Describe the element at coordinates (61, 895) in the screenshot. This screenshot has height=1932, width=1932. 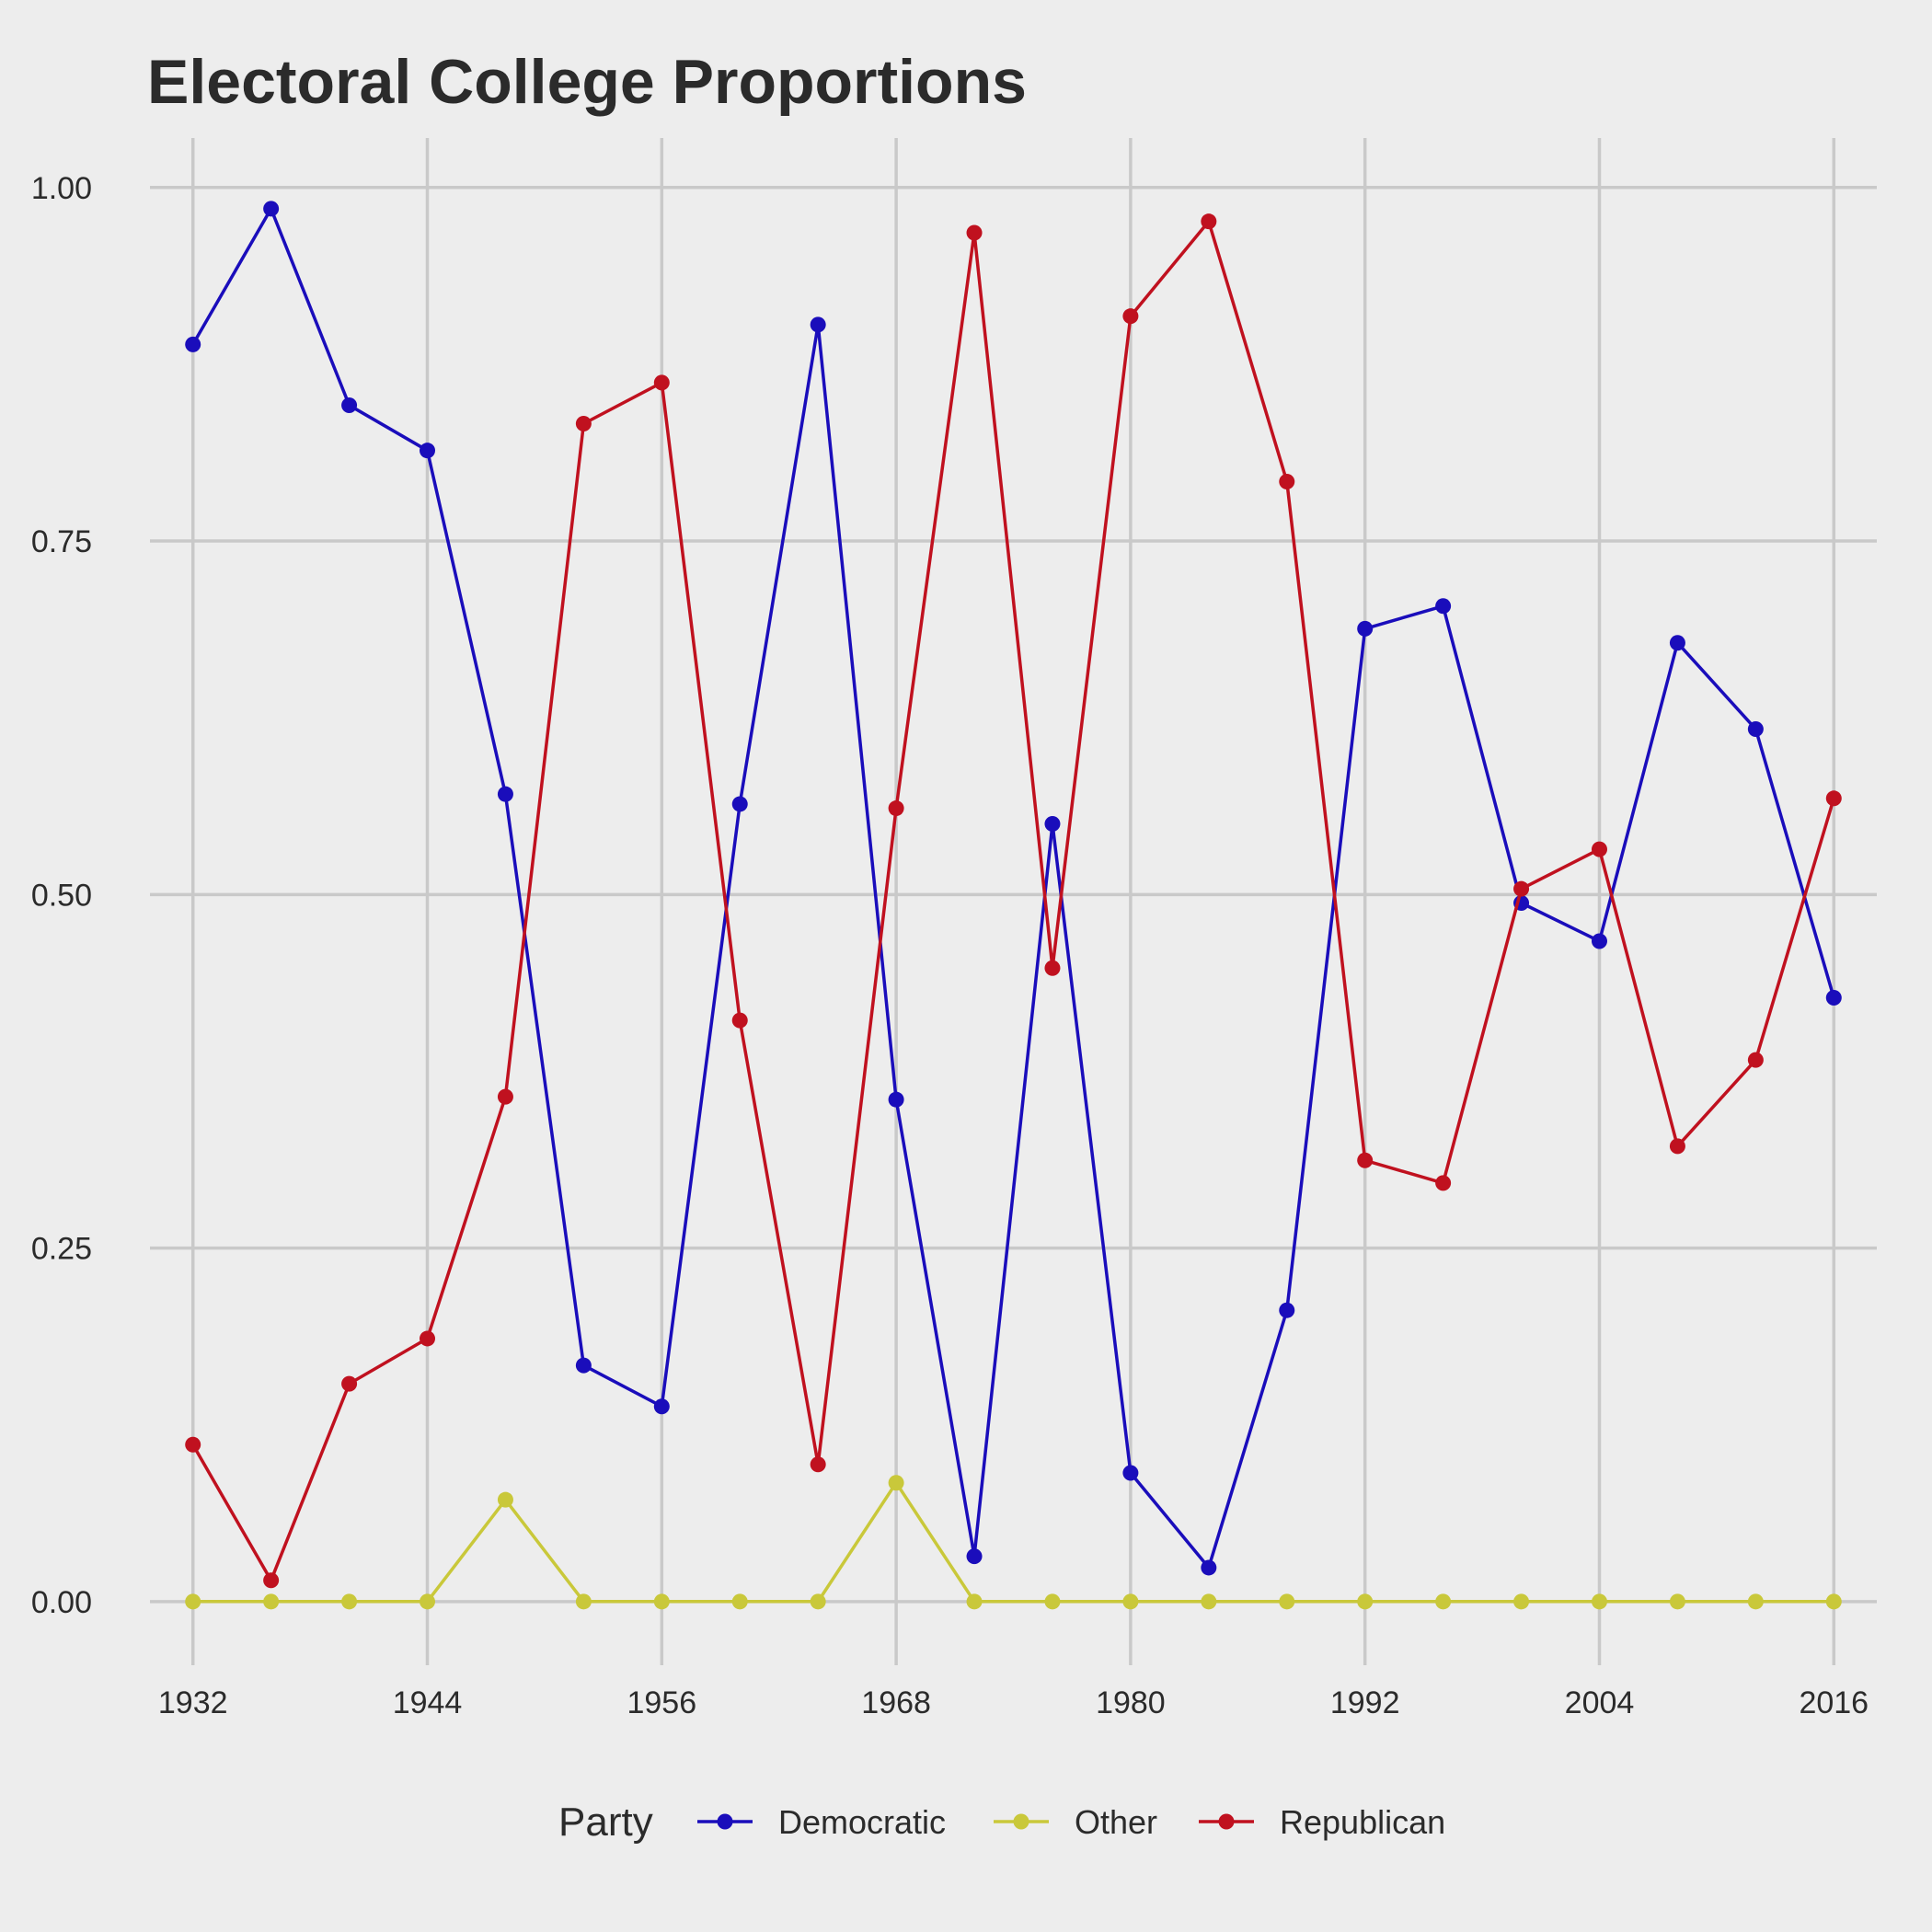
I see `y-tick-label: 0.50` at that location.